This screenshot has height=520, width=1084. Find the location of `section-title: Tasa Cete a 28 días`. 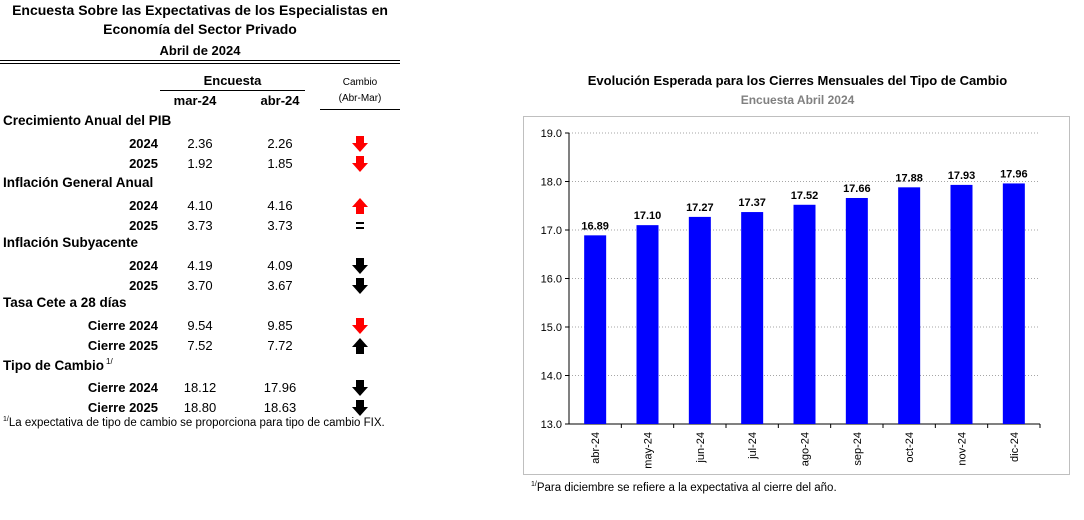

section-title: Tasa Cete a 28 días is located at coordinates (65, 302).